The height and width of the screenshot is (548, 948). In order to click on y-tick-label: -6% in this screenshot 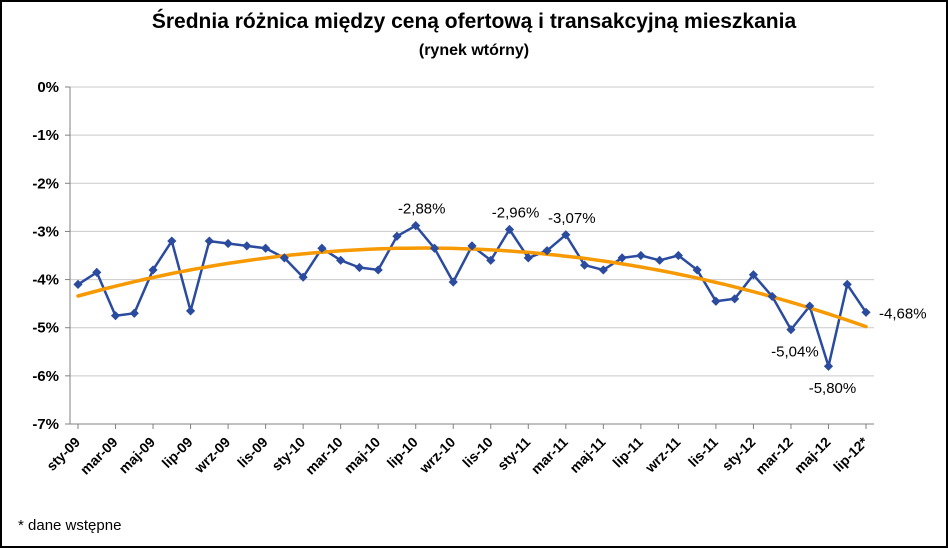, I will do `click(45, 376)`.